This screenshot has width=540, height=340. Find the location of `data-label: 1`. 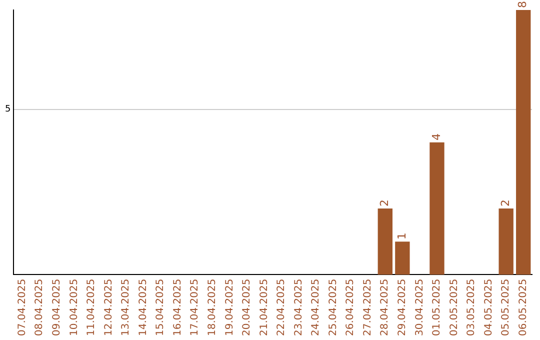

data-label: 1 is located at coordinates (401, 236).